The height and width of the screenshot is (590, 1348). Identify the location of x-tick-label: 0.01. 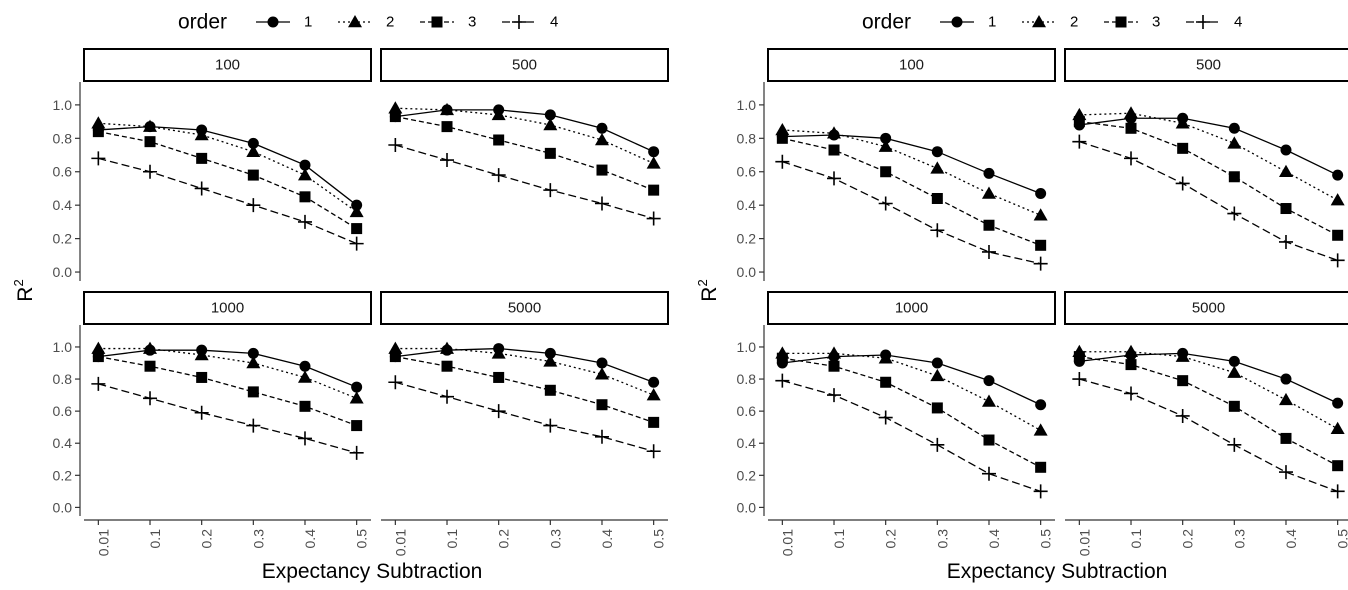
(103, 542).